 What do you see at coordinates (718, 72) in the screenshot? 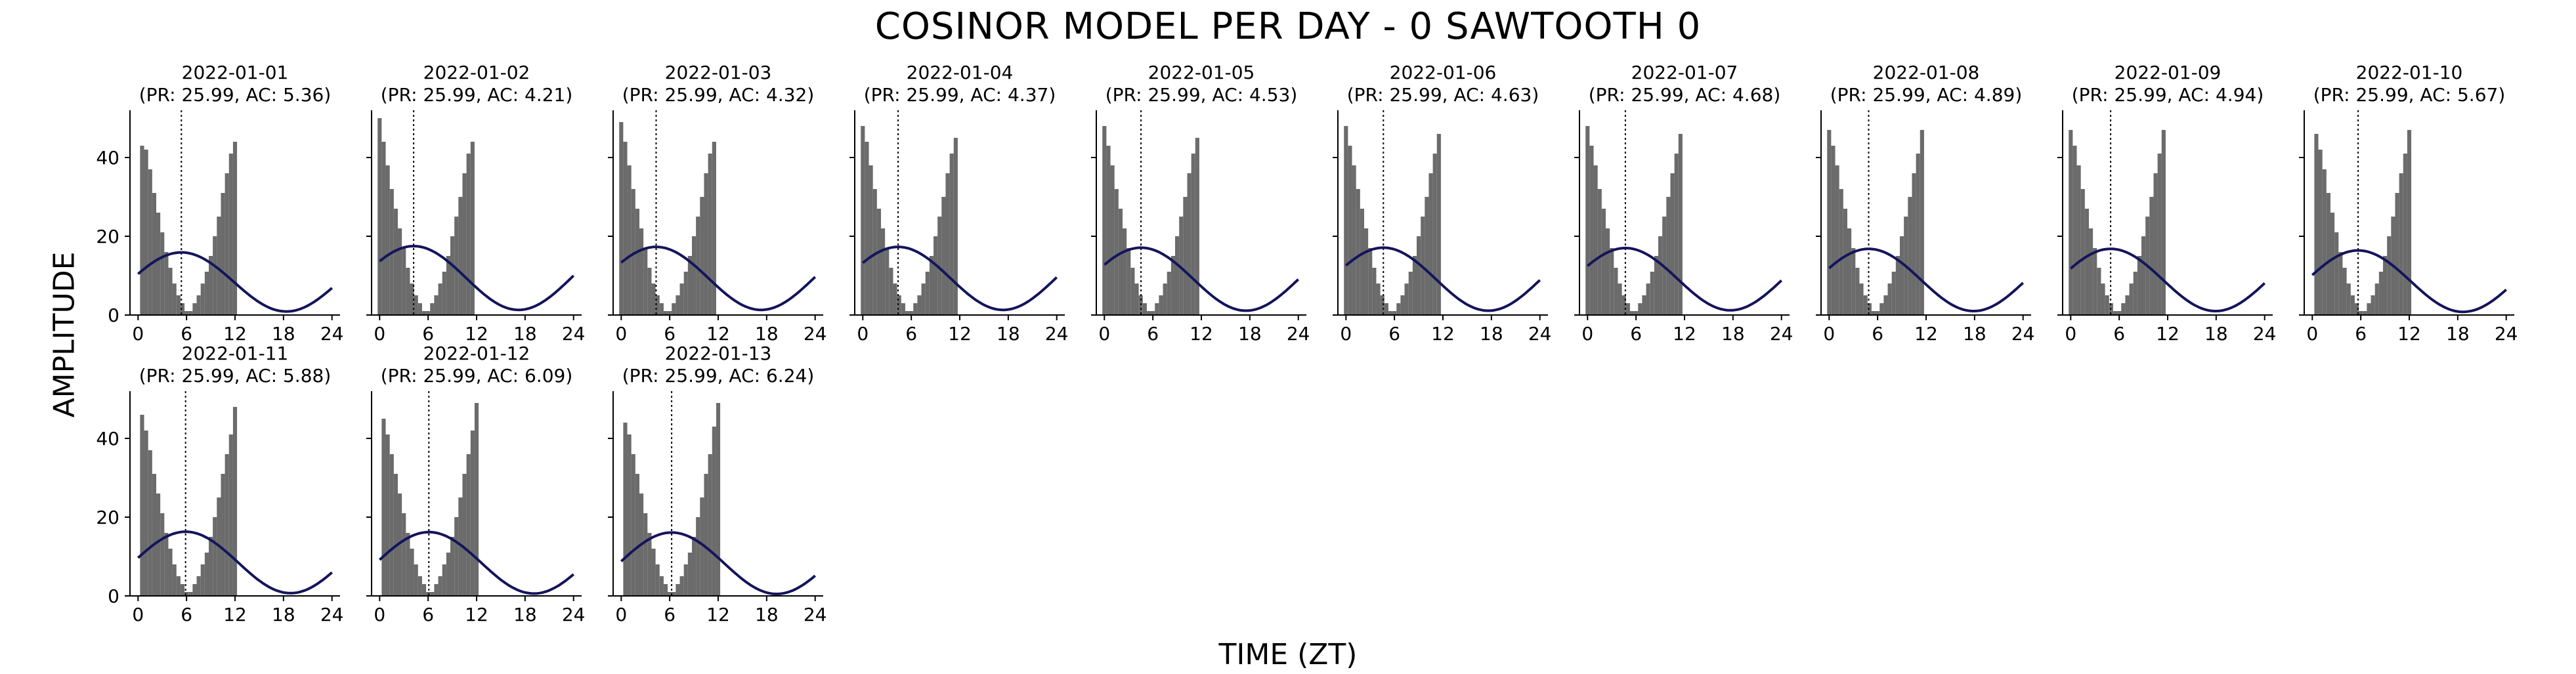
I see `panel-date: 2022-01-03` at bounding box center [718, 72].